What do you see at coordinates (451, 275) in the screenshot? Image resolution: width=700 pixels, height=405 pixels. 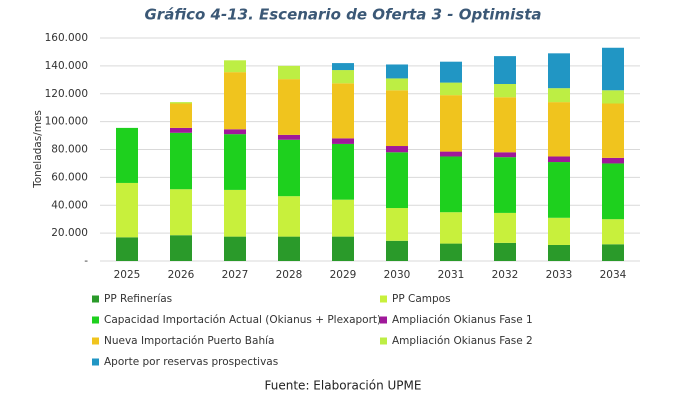 I see `x-tick-label: 2031` at bounding box center [451, 275].